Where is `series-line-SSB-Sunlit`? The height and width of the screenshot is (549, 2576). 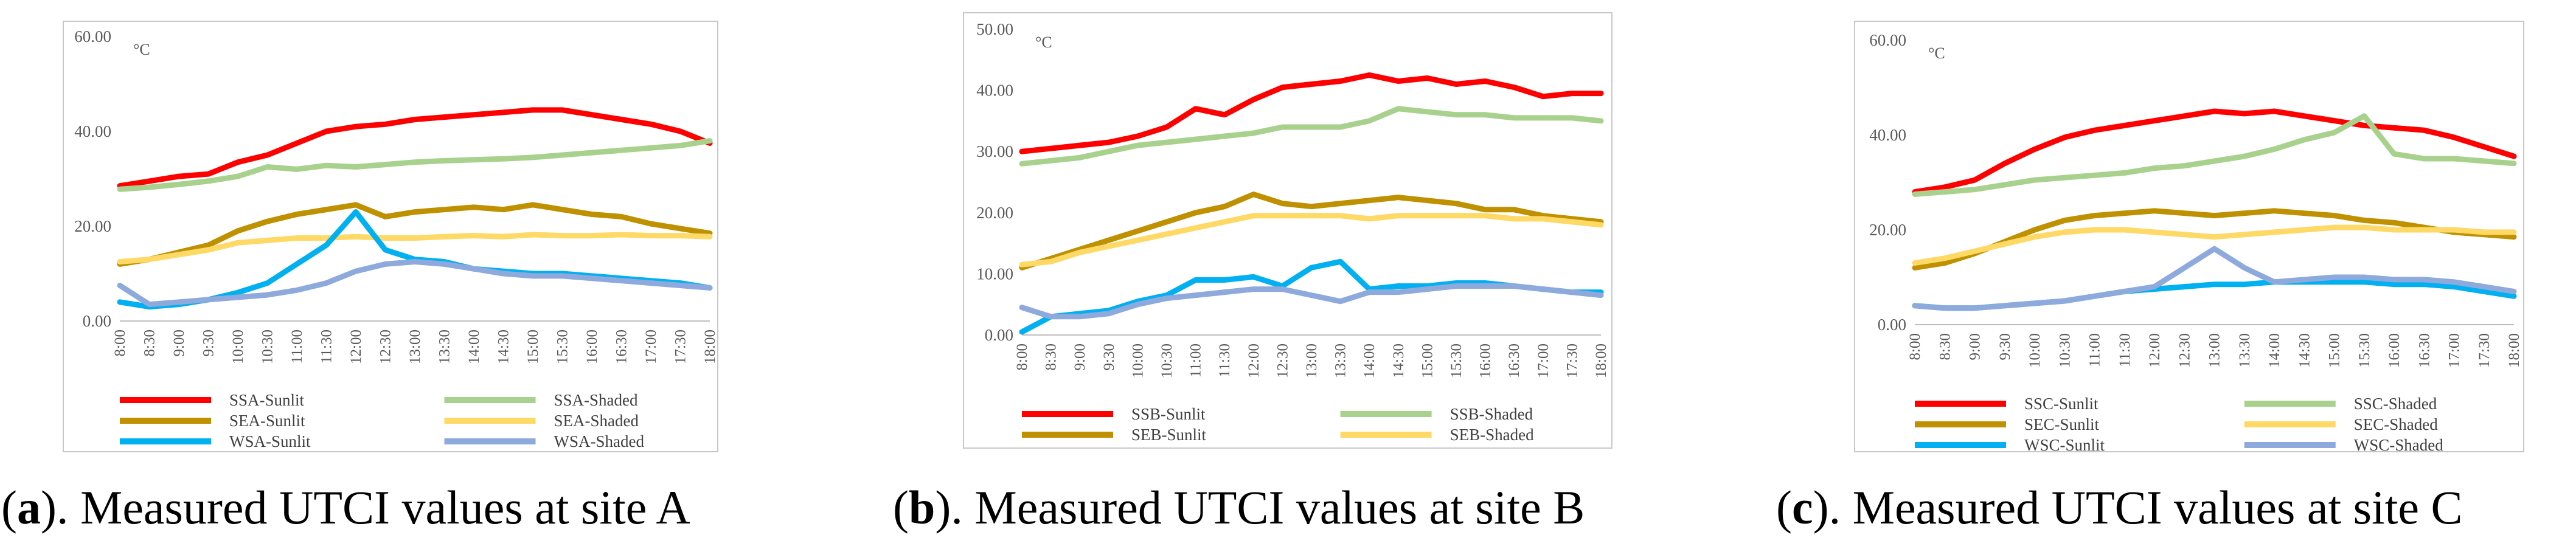 series-line-SSB-Sunlit is located at coordinates (1311, 113).